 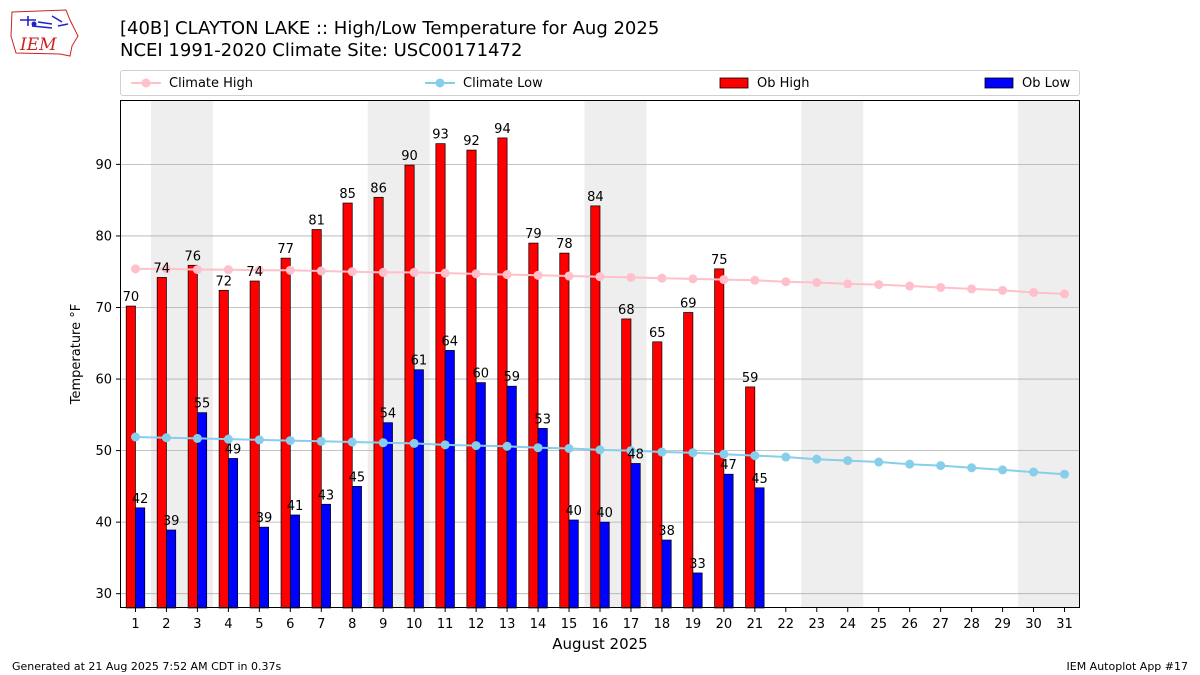 I want to click on x-tick-label: 26, so click(x=909, y=624).